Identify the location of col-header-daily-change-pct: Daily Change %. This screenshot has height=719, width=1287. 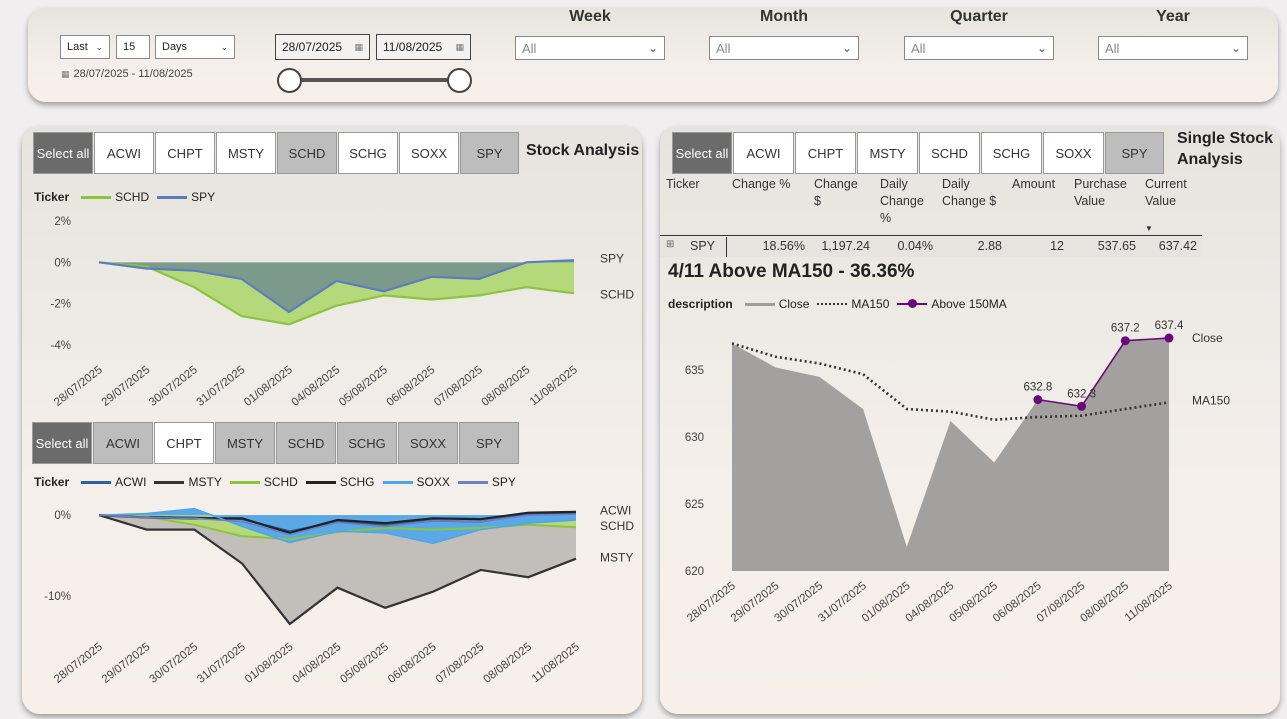
(902, 201).